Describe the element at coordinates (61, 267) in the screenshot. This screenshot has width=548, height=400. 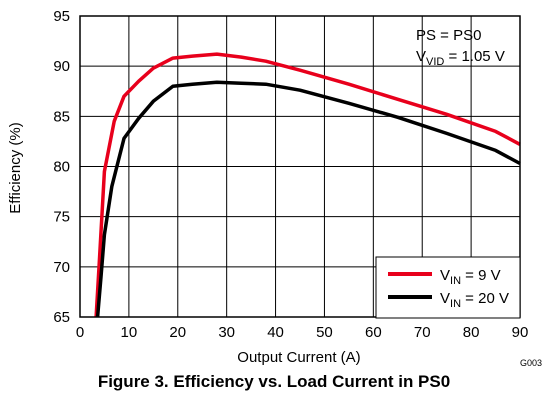
I see `y-tick-label: 70` at that location.